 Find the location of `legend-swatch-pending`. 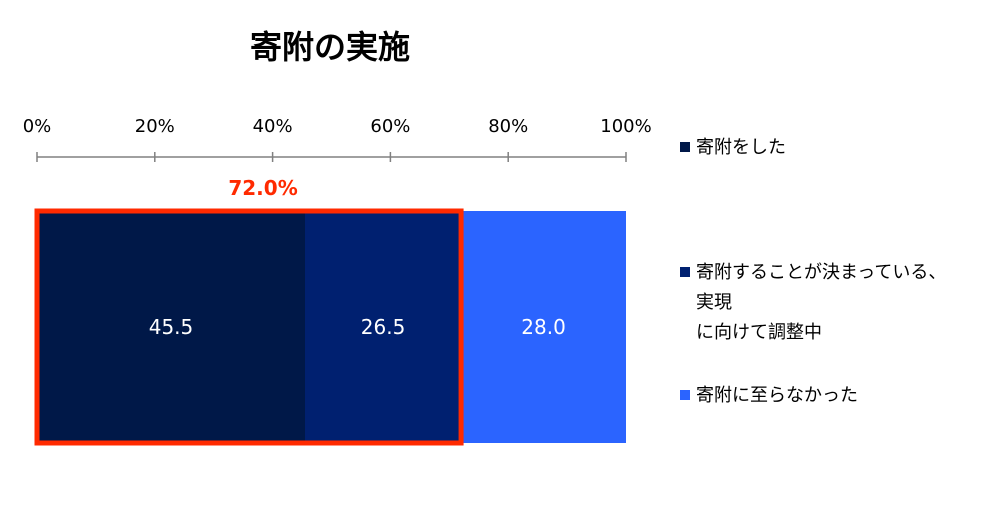

legend-swatch-pending is located at coordinates (685, 272).